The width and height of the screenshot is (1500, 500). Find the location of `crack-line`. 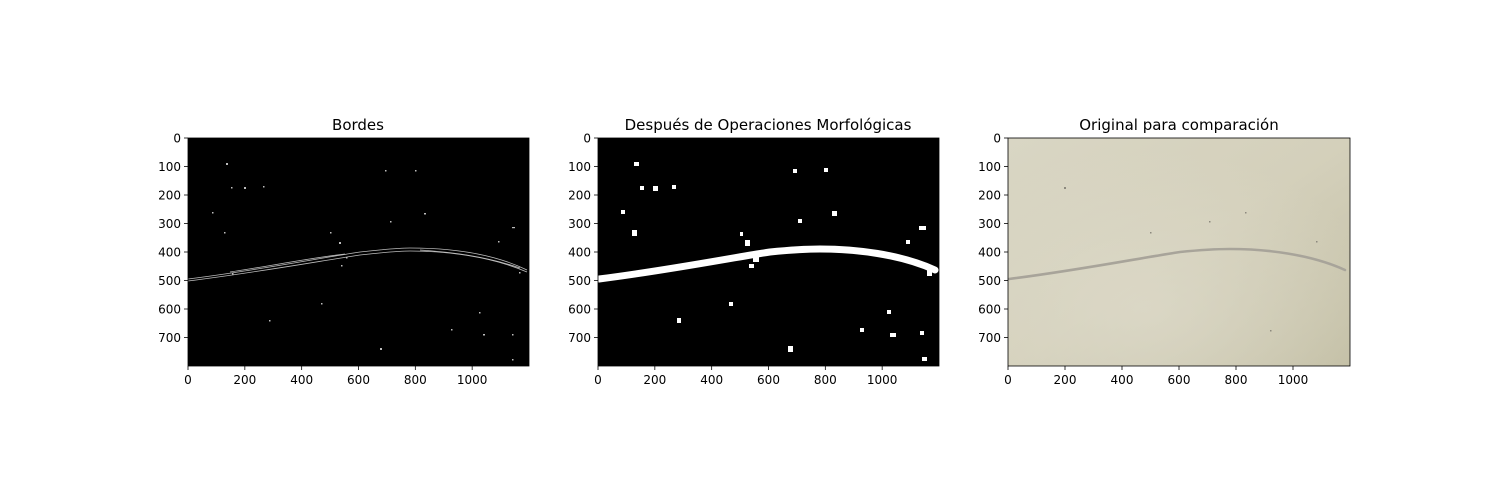

crack-line is located at coordinates (1177, 264).